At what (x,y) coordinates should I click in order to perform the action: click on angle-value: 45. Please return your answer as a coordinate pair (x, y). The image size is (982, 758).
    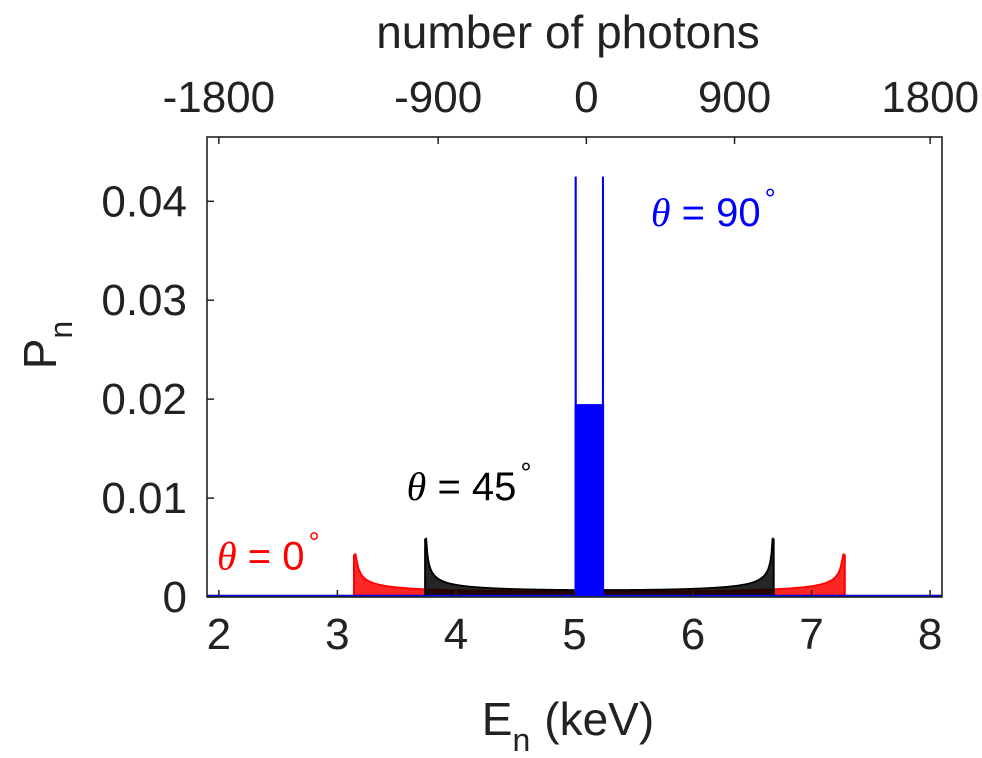
    Looking at the image, I should click on (494, 487).